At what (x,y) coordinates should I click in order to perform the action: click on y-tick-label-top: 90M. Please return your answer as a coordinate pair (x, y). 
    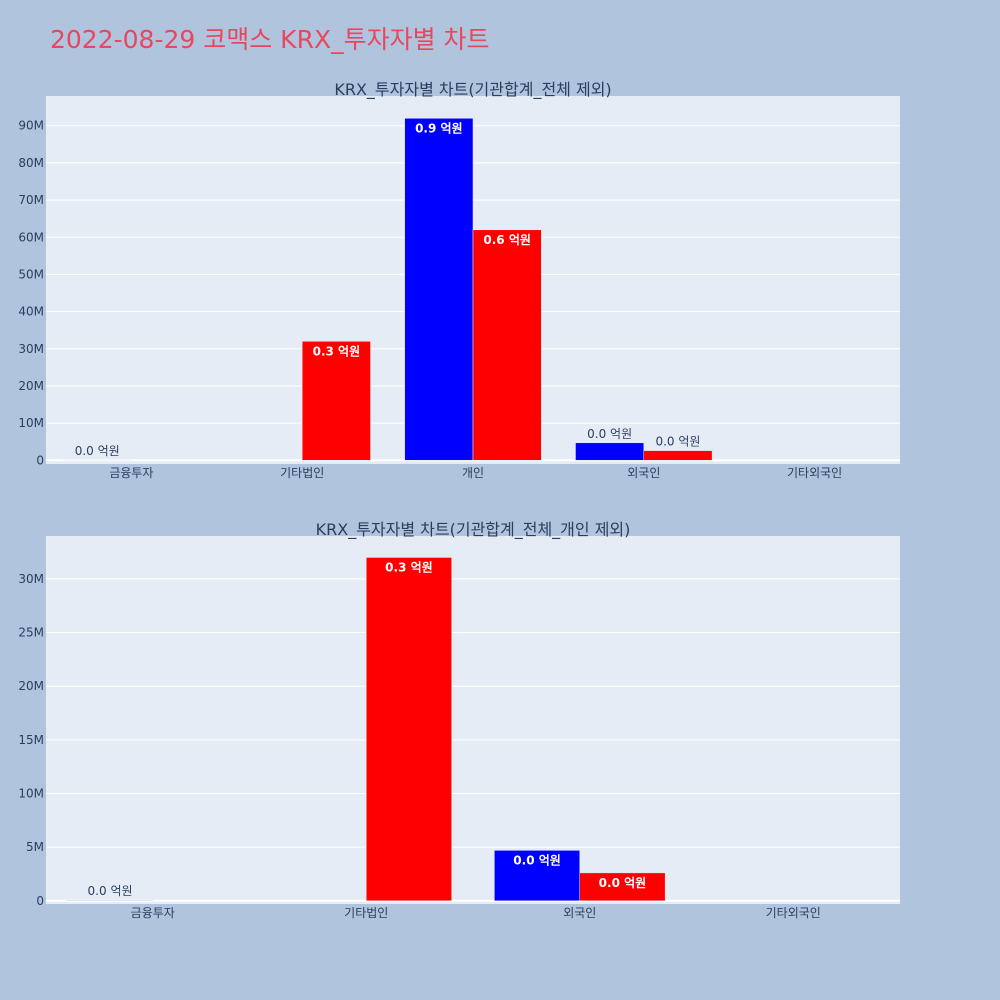
    Looking at the image, I should click on (31, 126).